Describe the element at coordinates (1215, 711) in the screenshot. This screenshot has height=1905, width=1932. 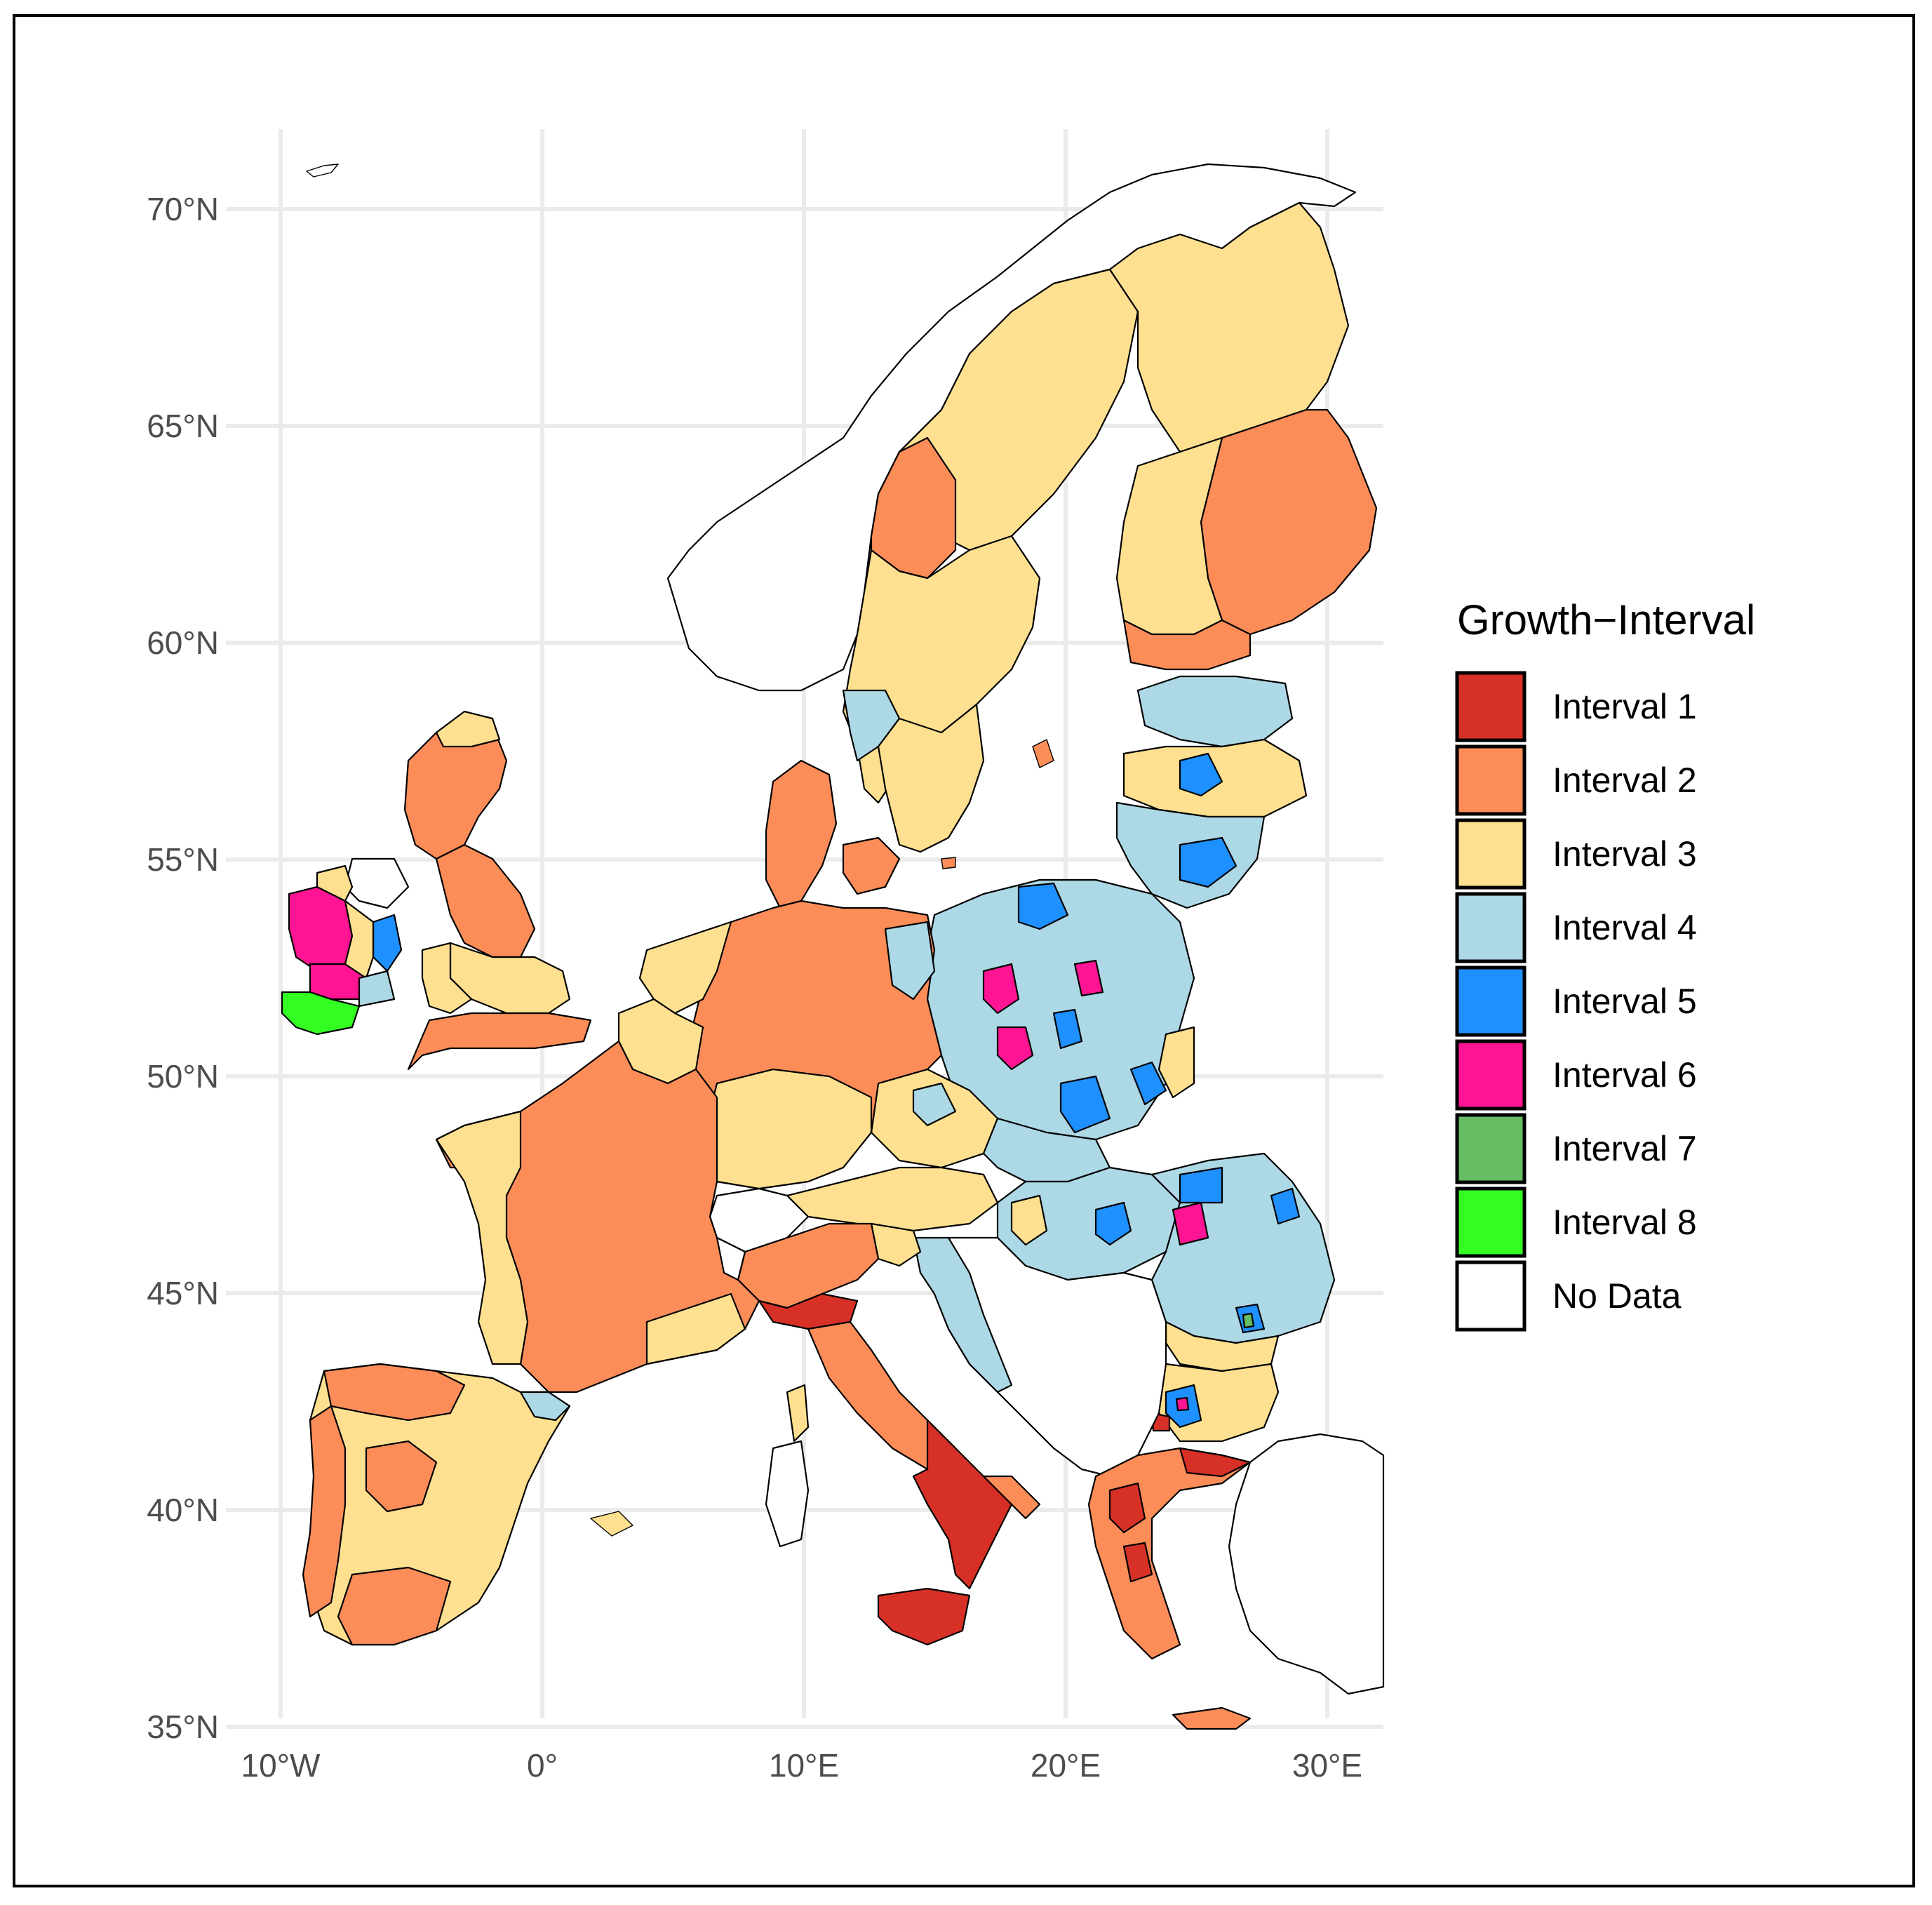
I see `region-estonia` at that location.